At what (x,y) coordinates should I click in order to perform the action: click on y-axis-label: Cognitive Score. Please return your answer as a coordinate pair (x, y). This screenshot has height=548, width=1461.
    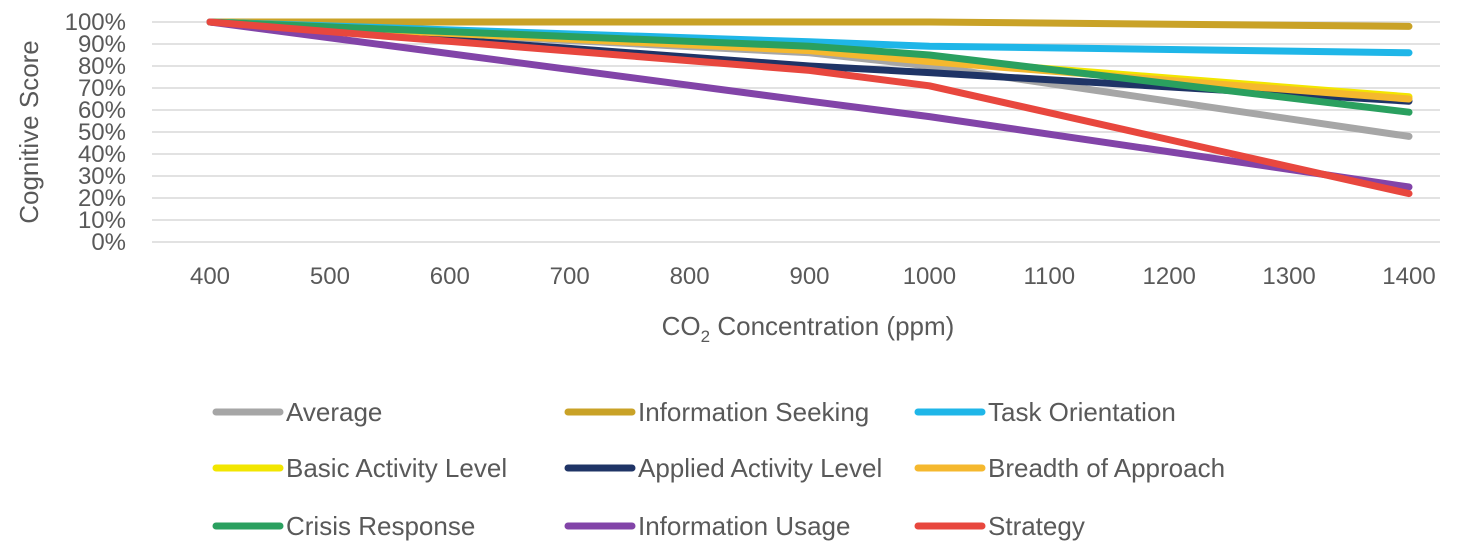
    Looking at the image, I should click on (29, 132).